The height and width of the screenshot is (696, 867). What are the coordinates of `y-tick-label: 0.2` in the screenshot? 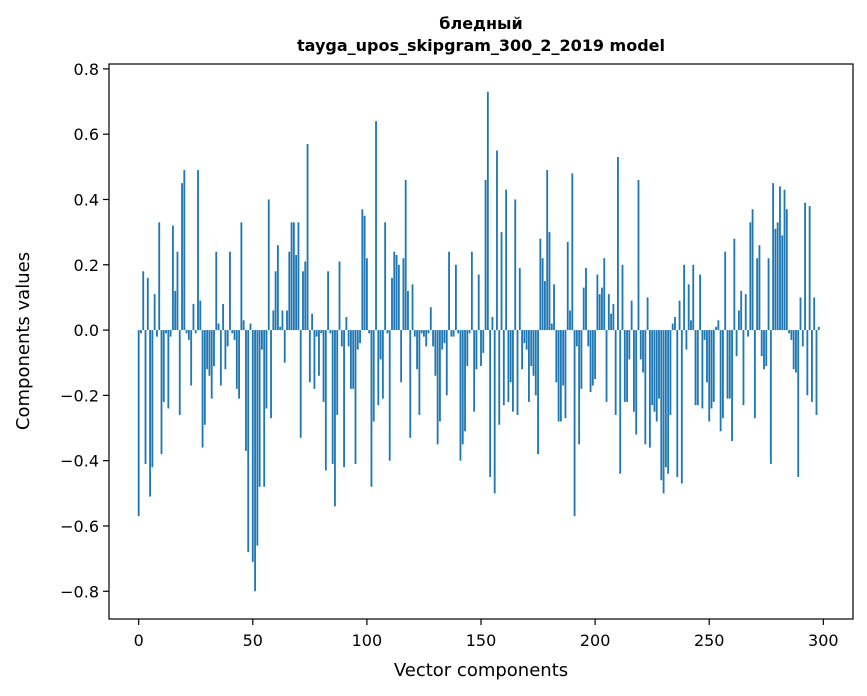 It's located at (86, 265).